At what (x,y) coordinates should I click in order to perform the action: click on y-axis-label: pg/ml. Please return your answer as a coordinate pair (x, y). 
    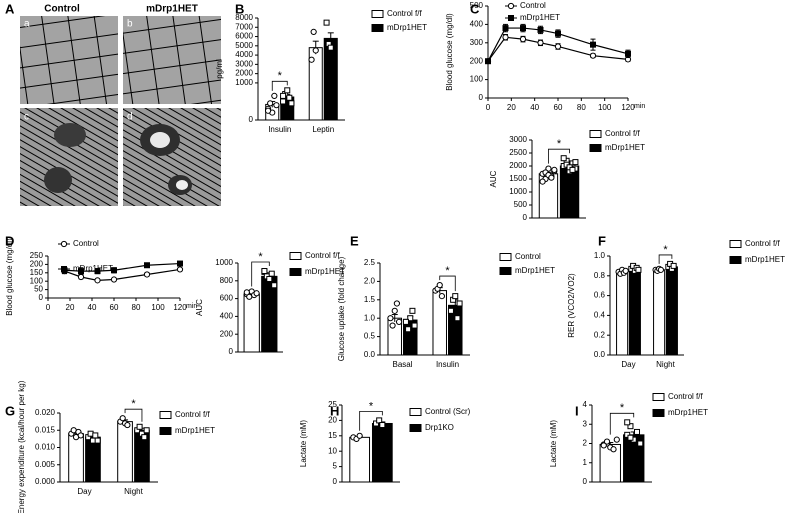
    Looking at the image, I should click on (219, 69).